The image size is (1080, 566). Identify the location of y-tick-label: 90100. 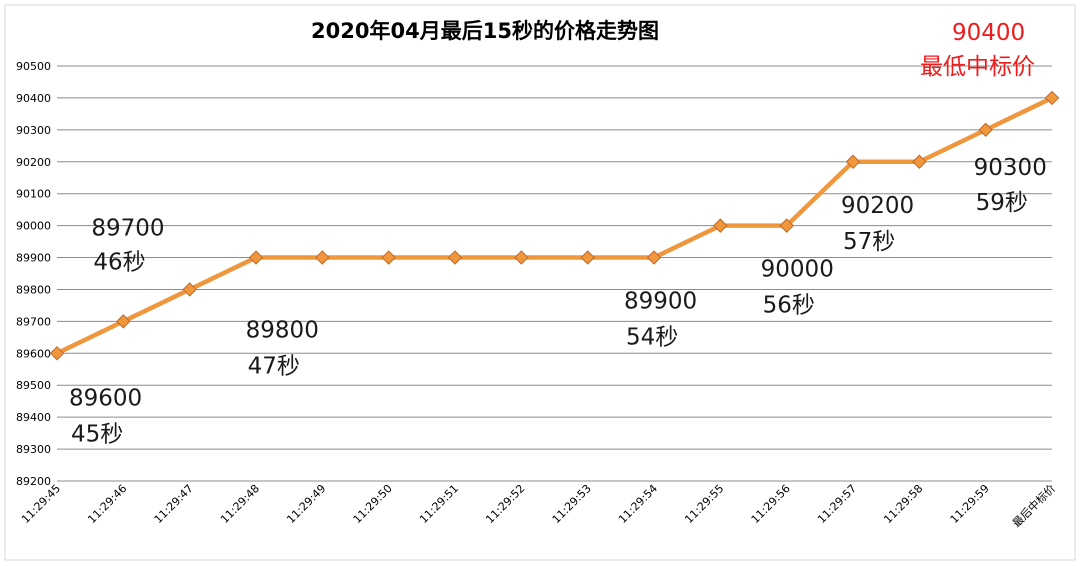
(33, 194).